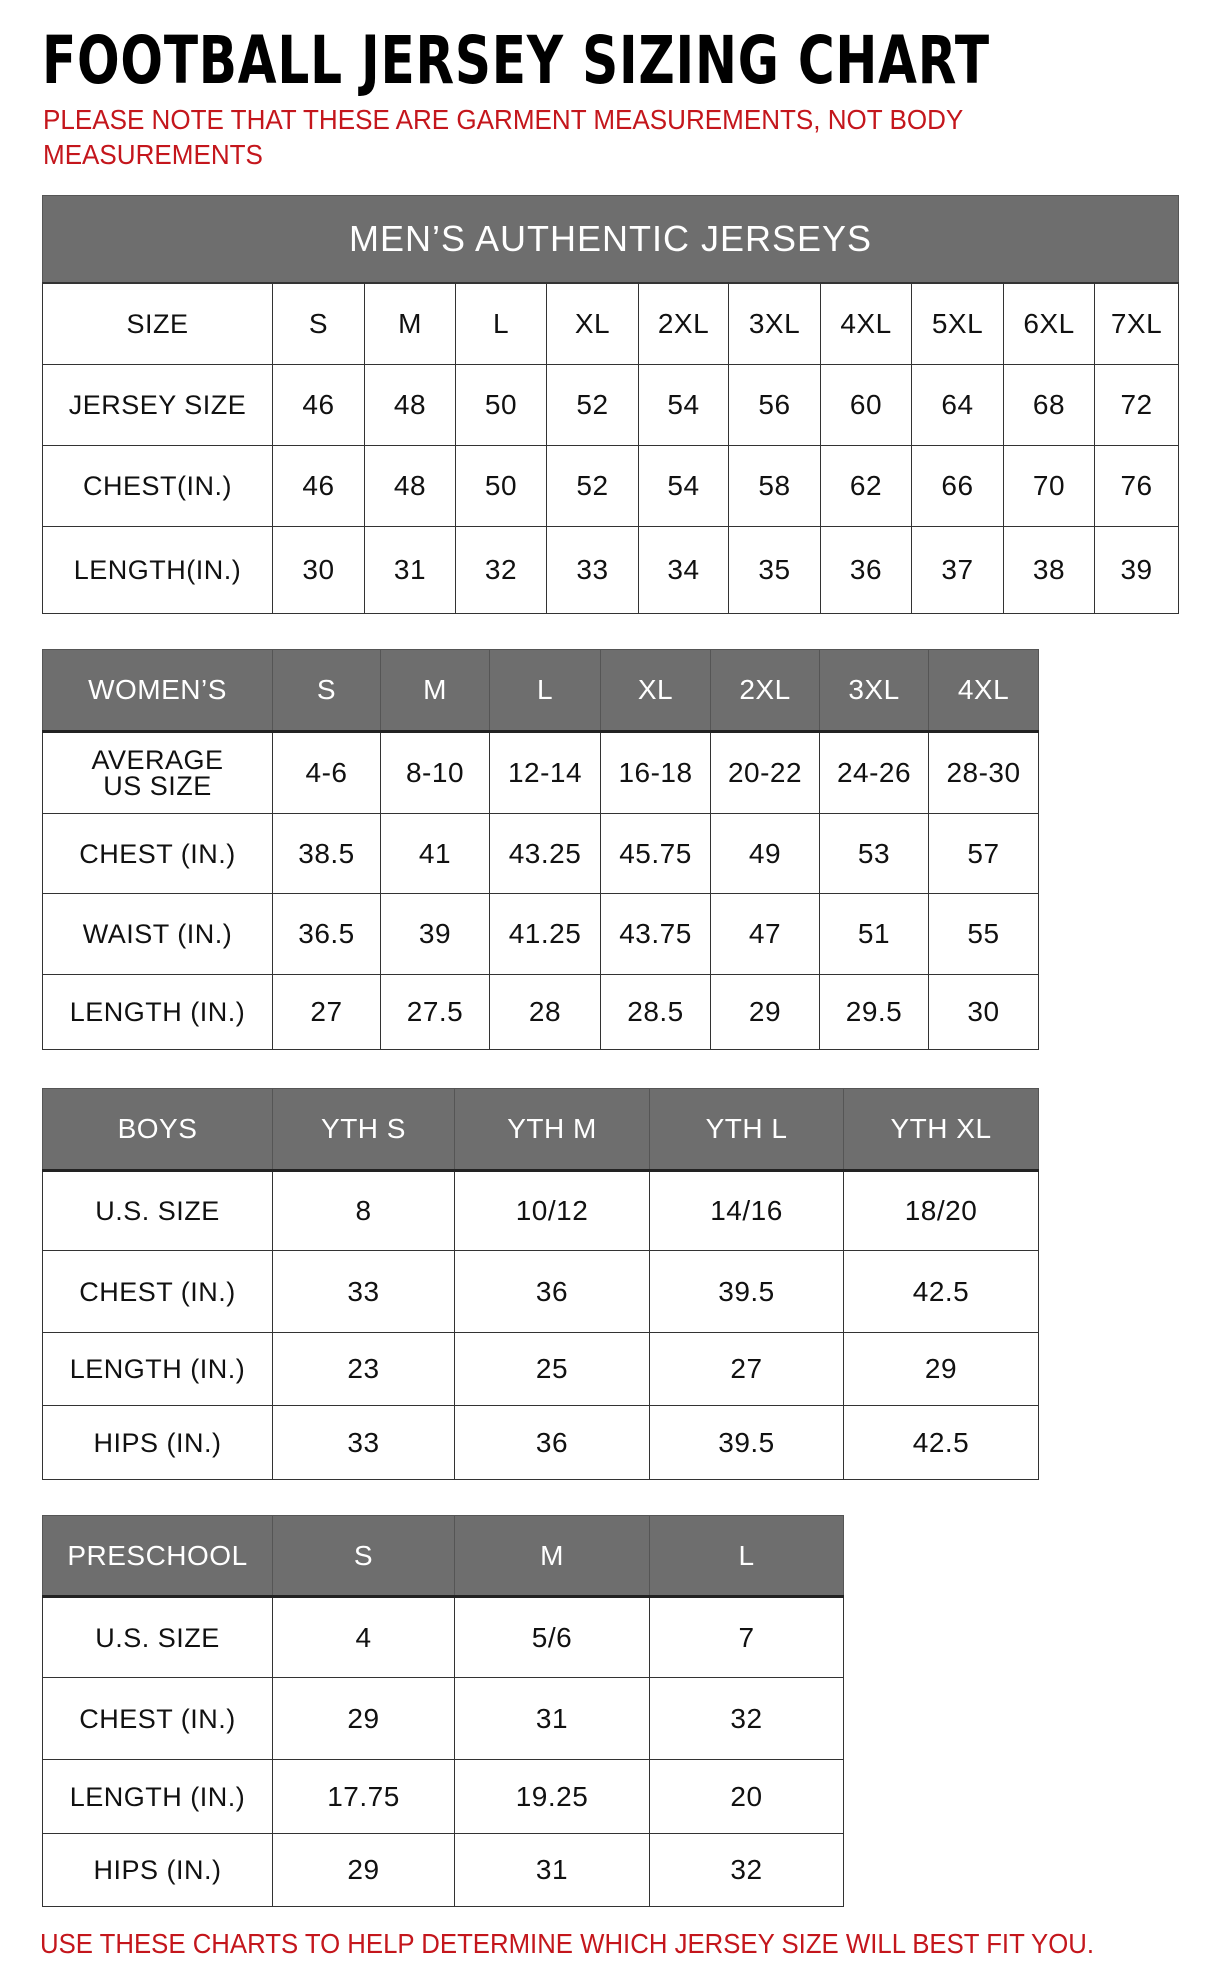  I want to click on table-cell: 7XL, so click(1136, 323).